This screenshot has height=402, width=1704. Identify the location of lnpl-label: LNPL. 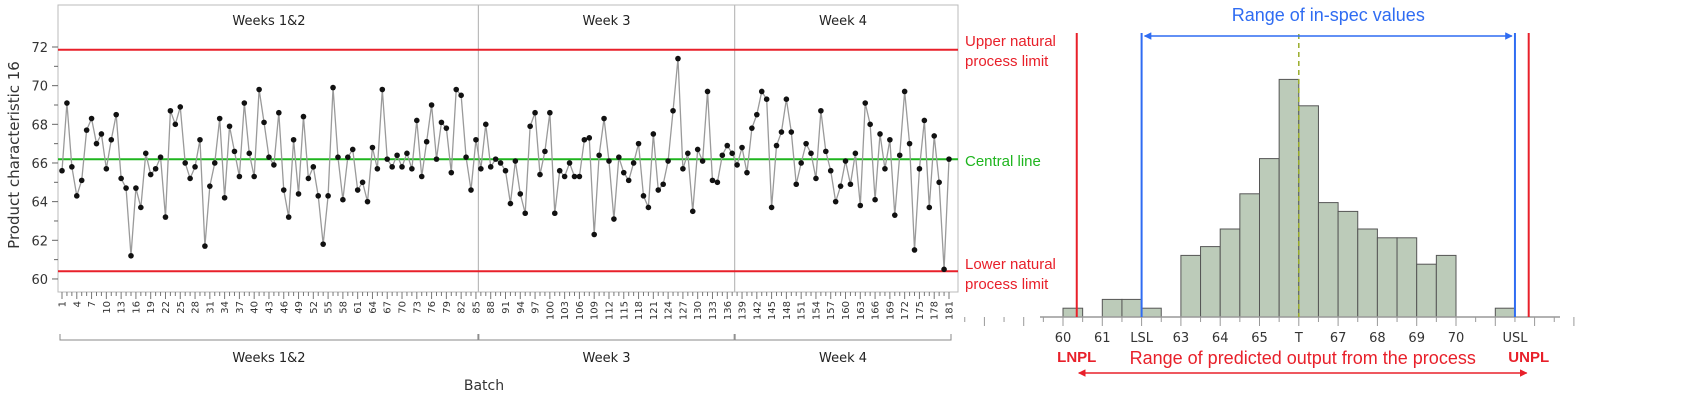
(1076, 357).